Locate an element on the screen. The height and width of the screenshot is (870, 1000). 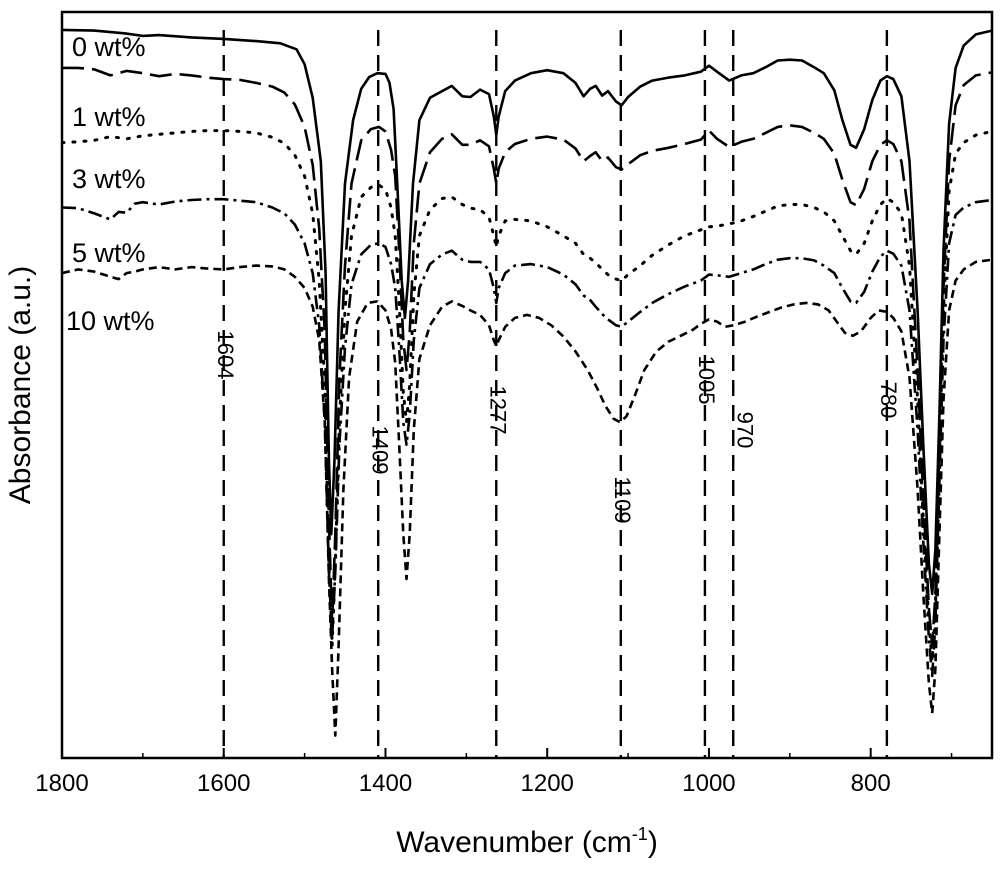
peak-label: 1277 is located at coordinates (497, 410).